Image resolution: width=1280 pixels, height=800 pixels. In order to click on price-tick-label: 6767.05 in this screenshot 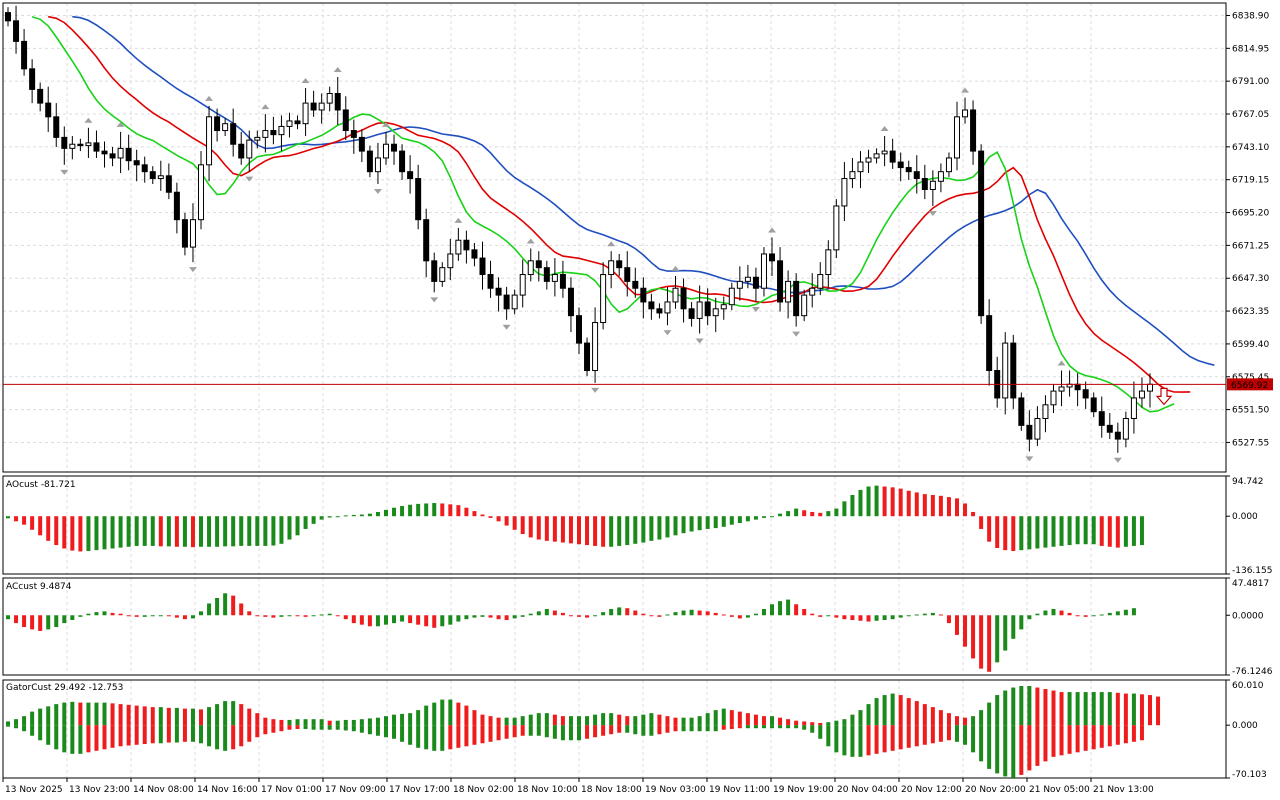, I will do `click(1250, 115)`.